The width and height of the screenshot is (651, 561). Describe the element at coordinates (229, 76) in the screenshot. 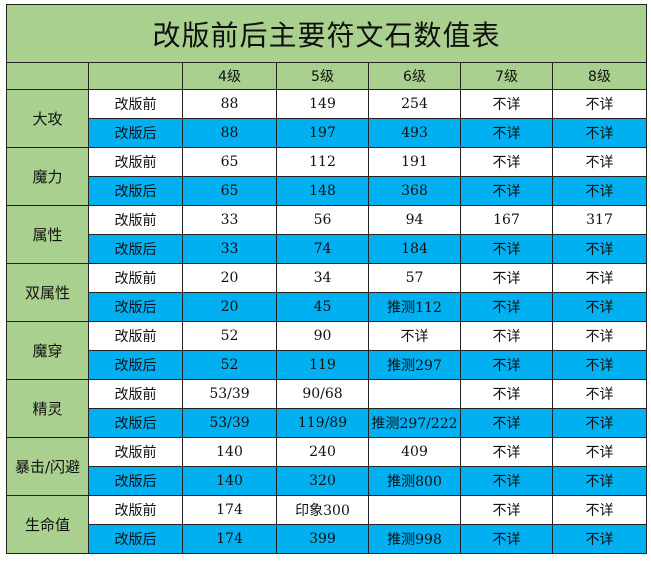

I see `header-cell-level-4: 4级` at that location.